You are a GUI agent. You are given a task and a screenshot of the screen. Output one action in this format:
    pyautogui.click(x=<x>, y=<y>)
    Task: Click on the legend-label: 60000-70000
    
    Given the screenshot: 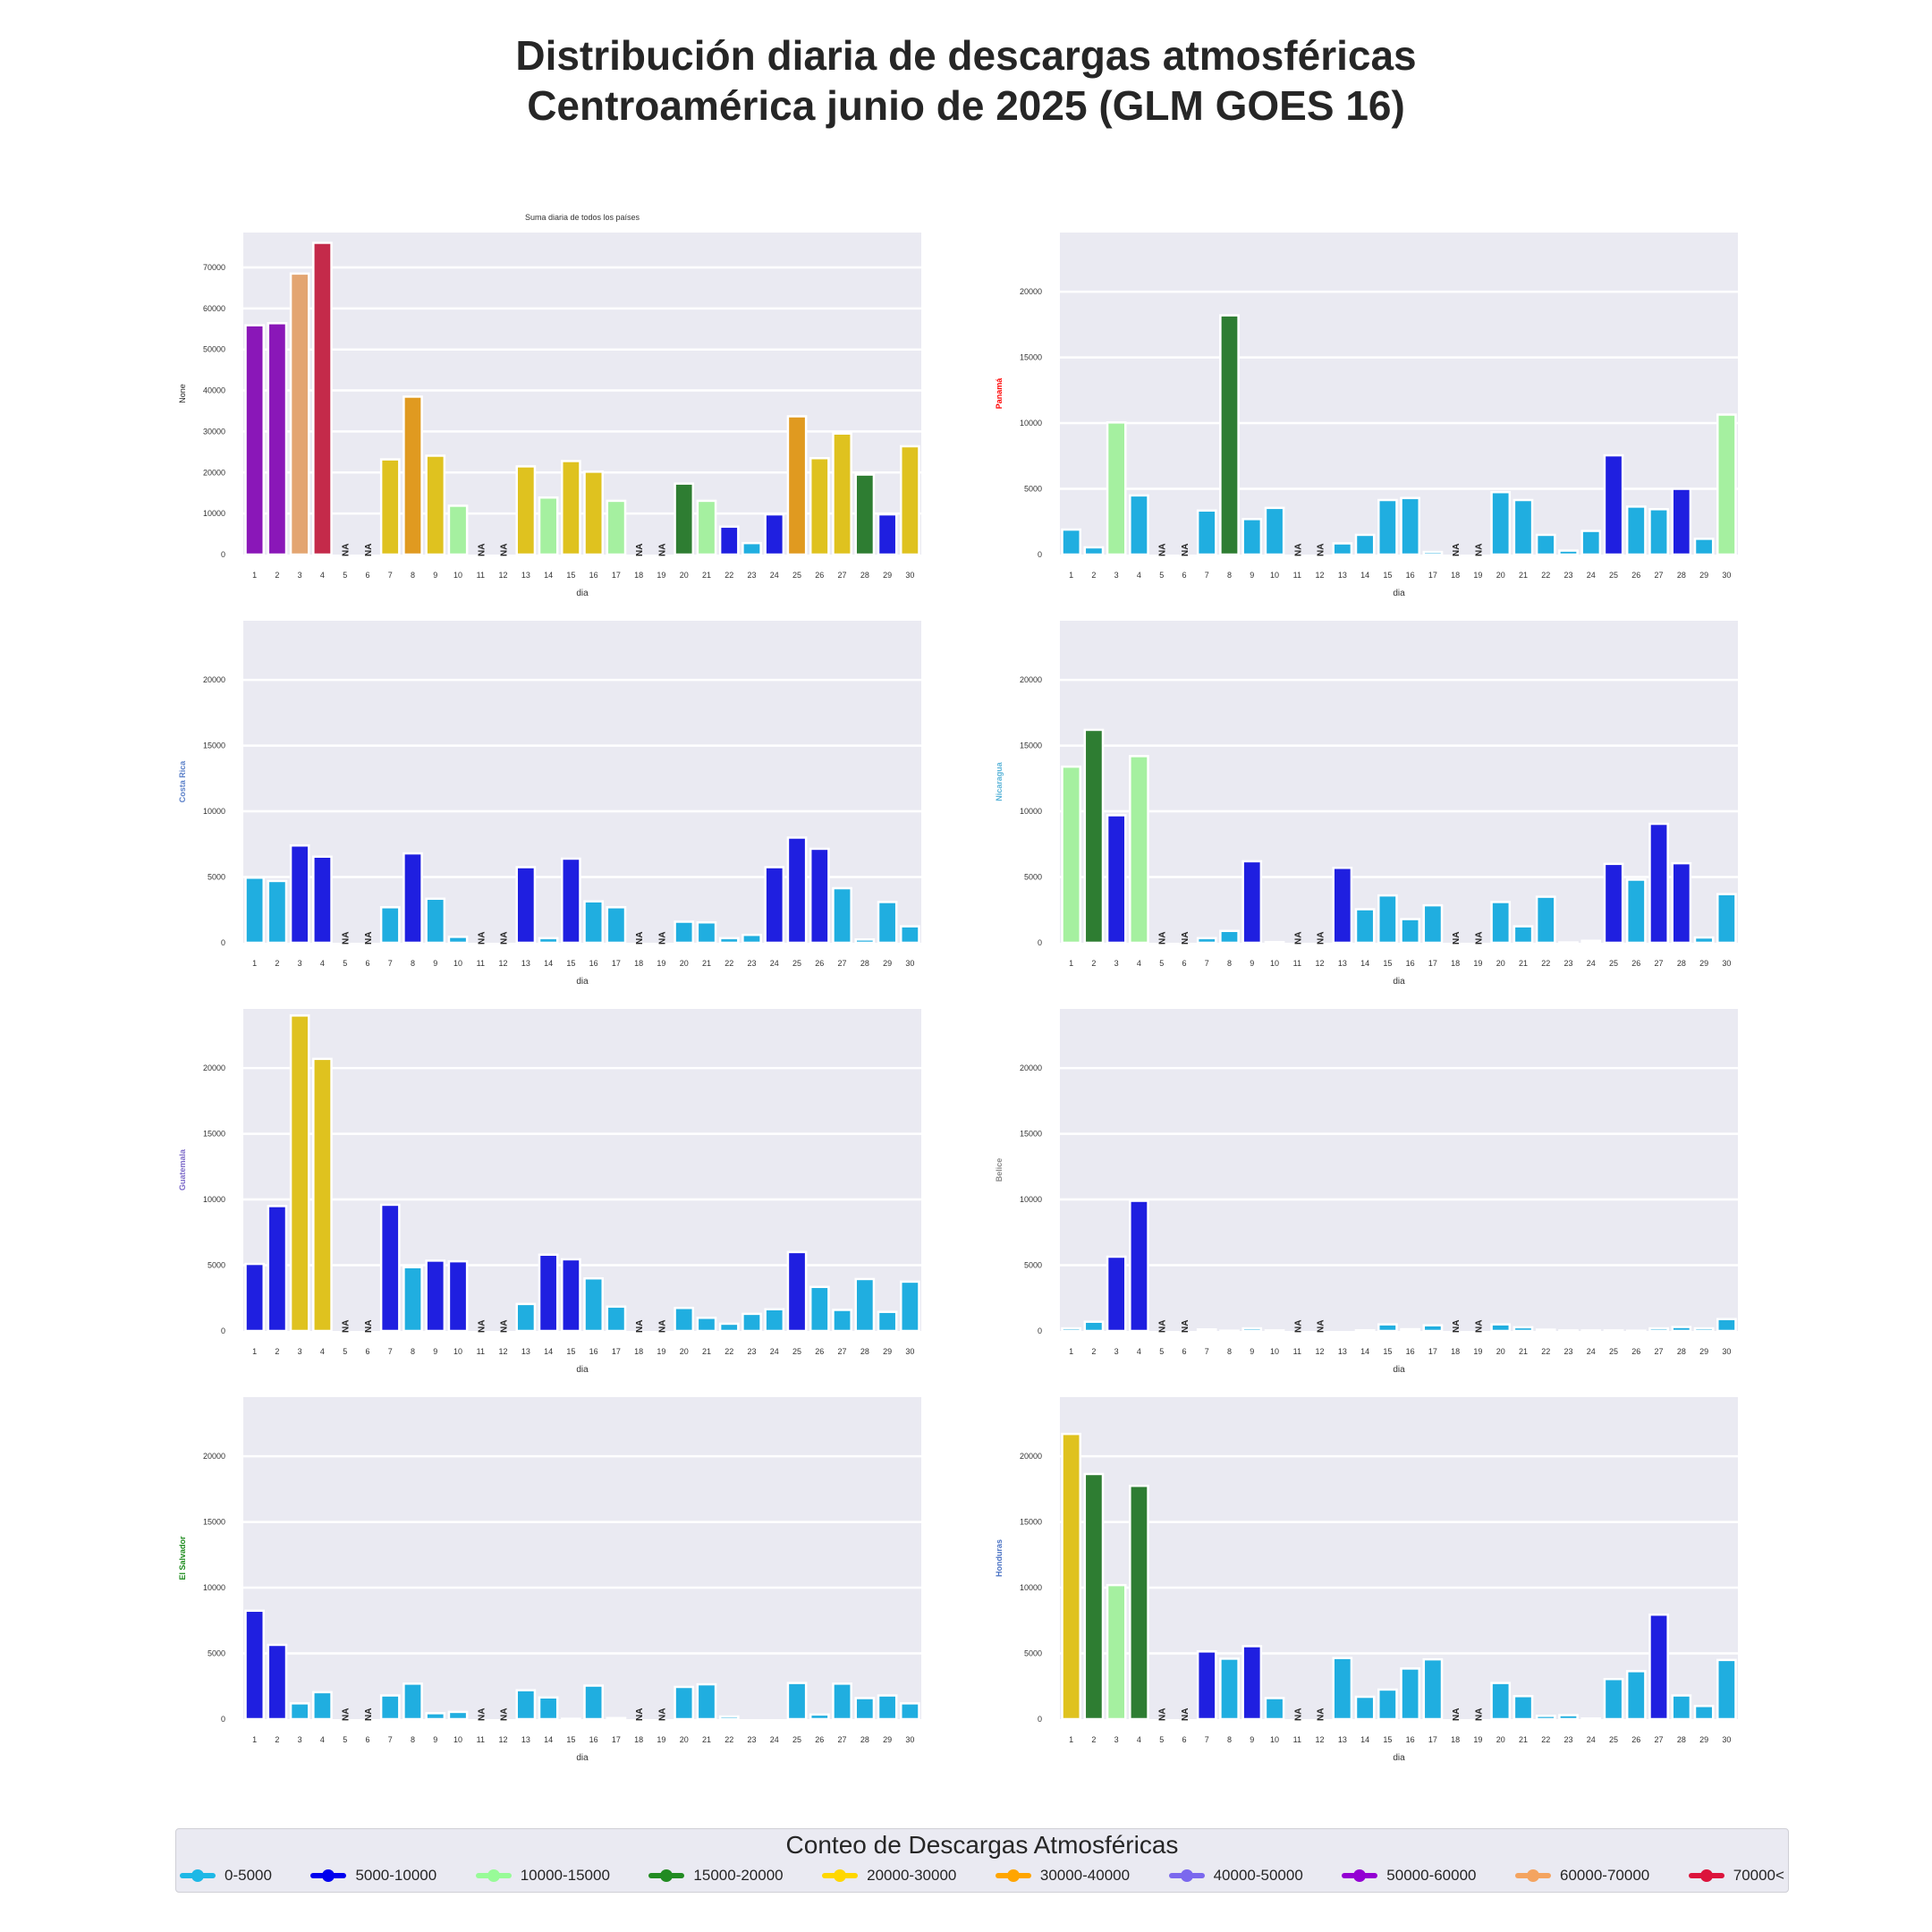 What is the action you would take?
    pyautogui.click(x=1605, y=1875)
    